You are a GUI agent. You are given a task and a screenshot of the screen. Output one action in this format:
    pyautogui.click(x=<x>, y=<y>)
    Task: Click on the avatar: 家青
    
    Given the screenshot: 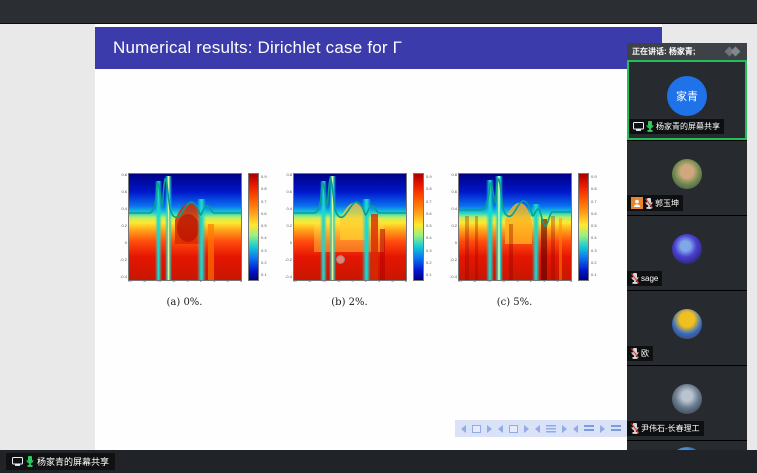 What is the action you would take?
    pyautogui.click(x=687, y=96)
    